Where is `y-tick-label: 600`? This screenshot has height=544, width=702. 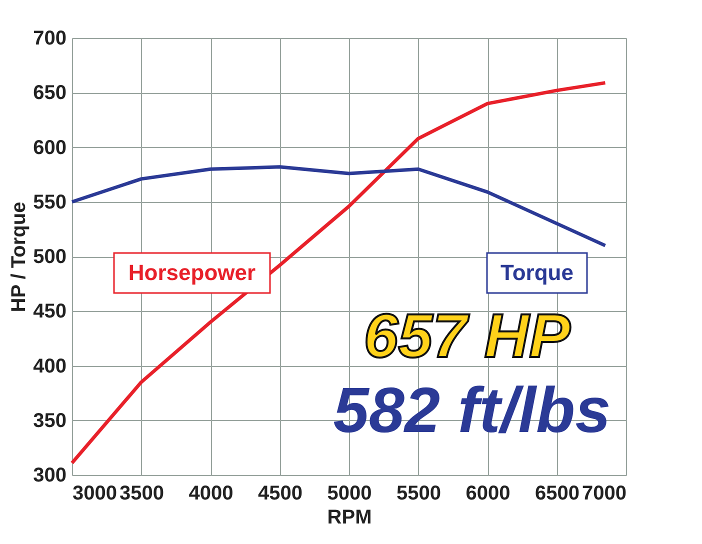
y-tick-label: 600 is located at coordinates (49, 147).